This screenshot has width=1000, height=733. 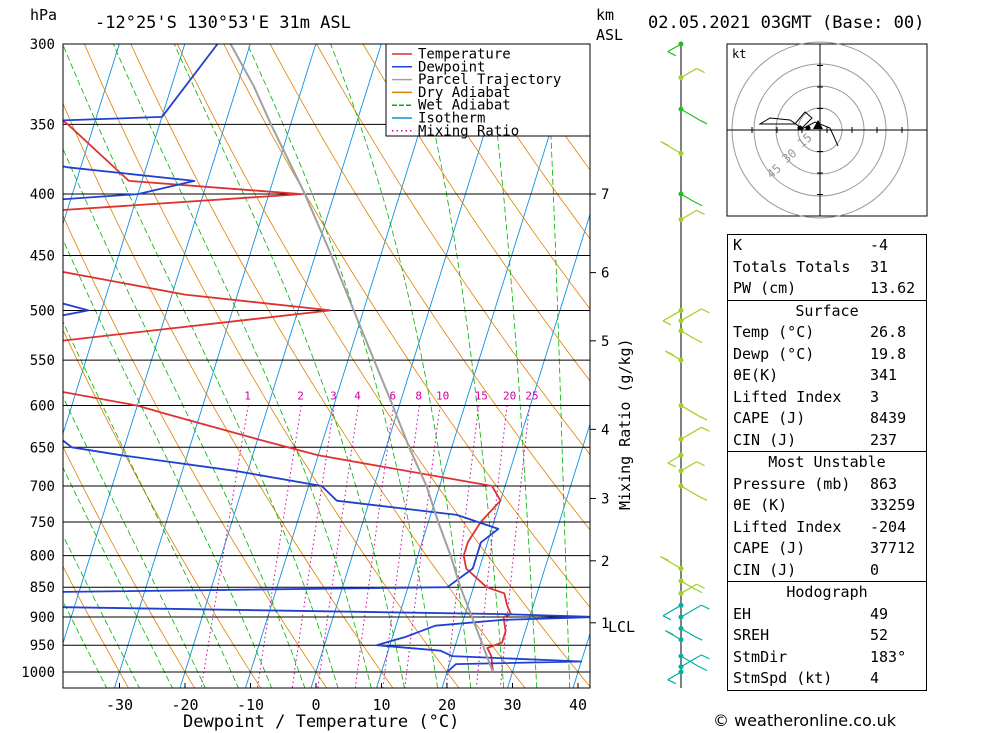 I want to click on index-label: CAPE (J), so click(x=769, y=548).